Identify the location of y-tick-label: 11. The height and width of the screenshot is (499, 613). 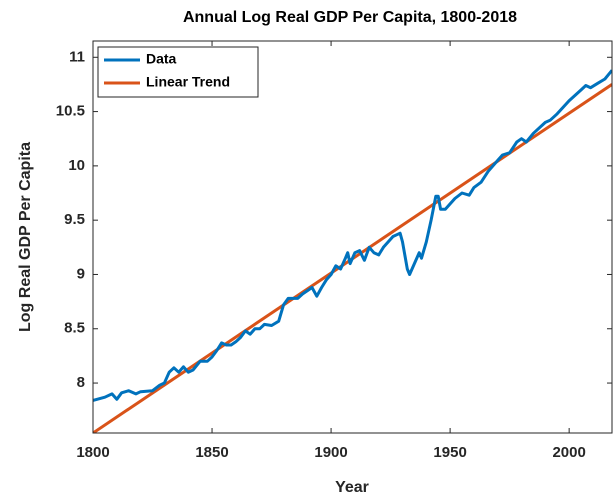
(77, 56).